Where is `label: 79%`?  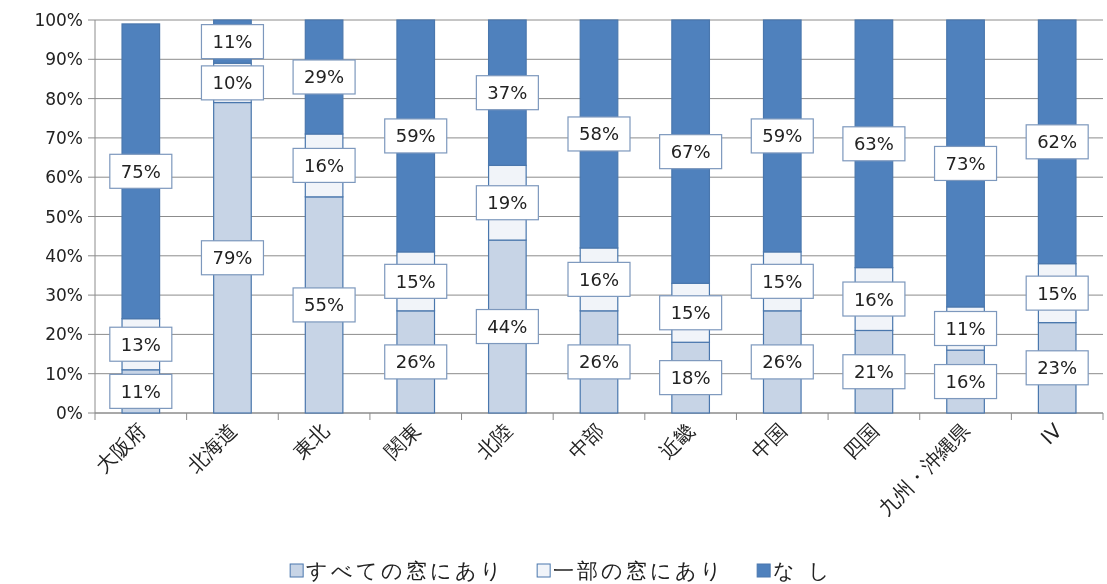 label: 79% is located at coordinates (232, 258).